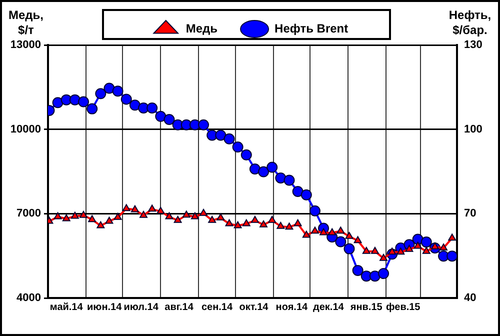 The height and width of the screenshot is (336, 500). Describe the element at coordinates (25, 129) in the screenshot. I see `y-tick-label: 10000` at that location.